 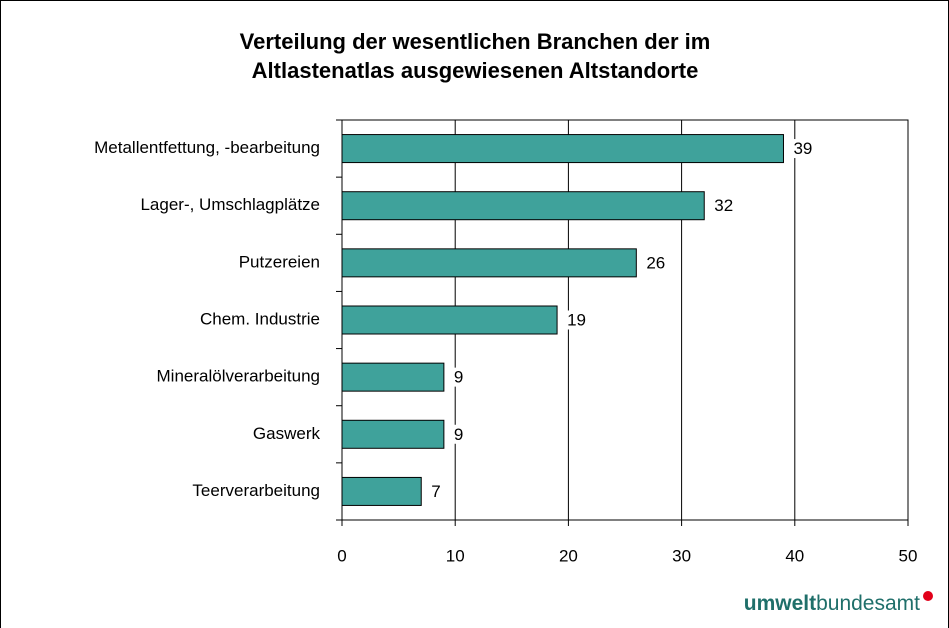 I want to click on y-tick-label: Chem. Industrie, so click(x=260, y=318).